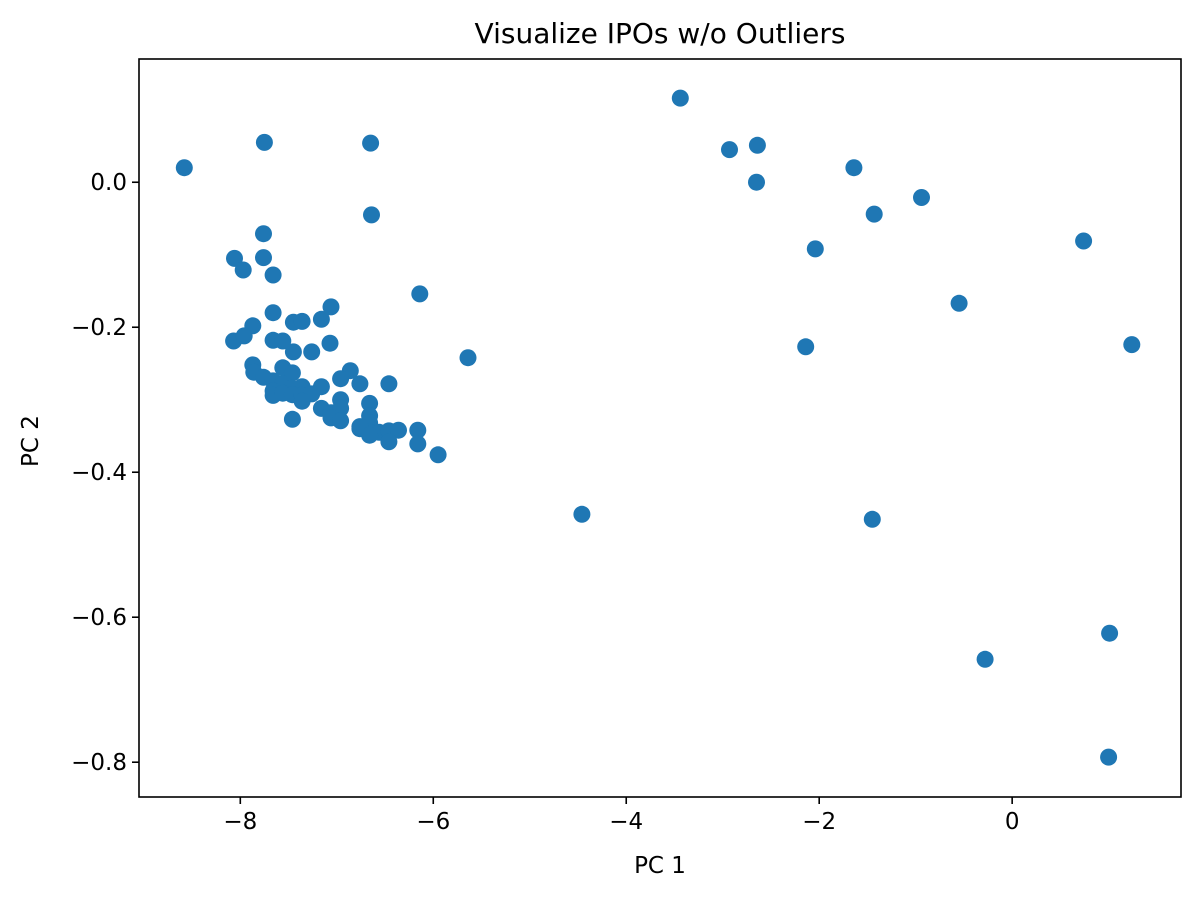 The width and height of the screenshot is (1203, 898). I want to click on y-axis-label: PC 2, so click(31, 441).